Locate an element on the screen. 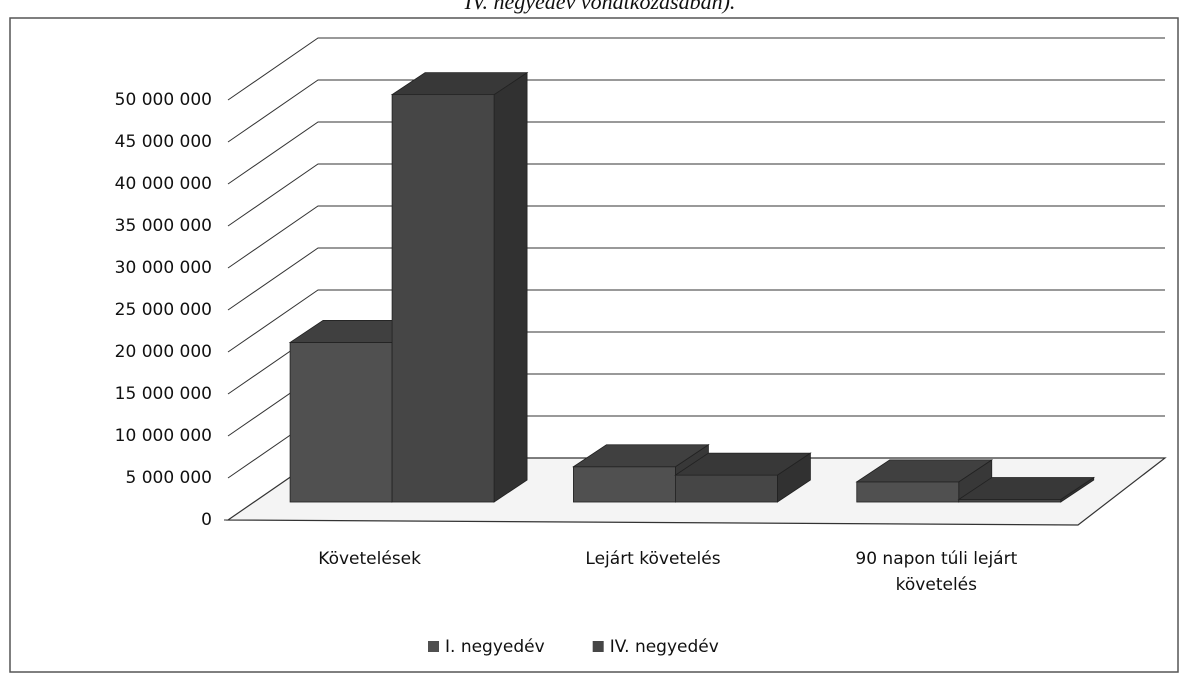  x-tick-label-box: Követelések is located at coordinates (369, 559).